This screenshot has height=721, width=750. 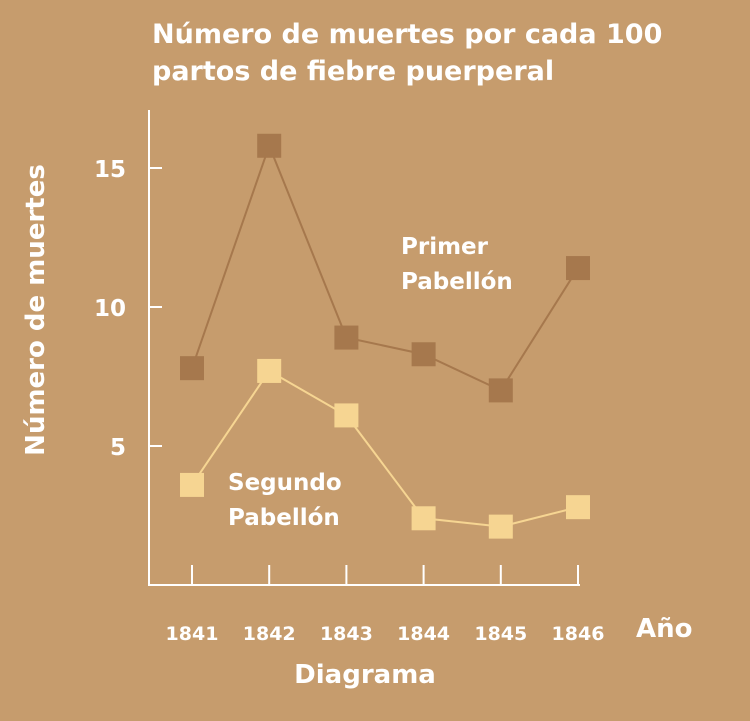 I want to click on series-label-primer: Primer Pabellón, so click(x=457, y=265).